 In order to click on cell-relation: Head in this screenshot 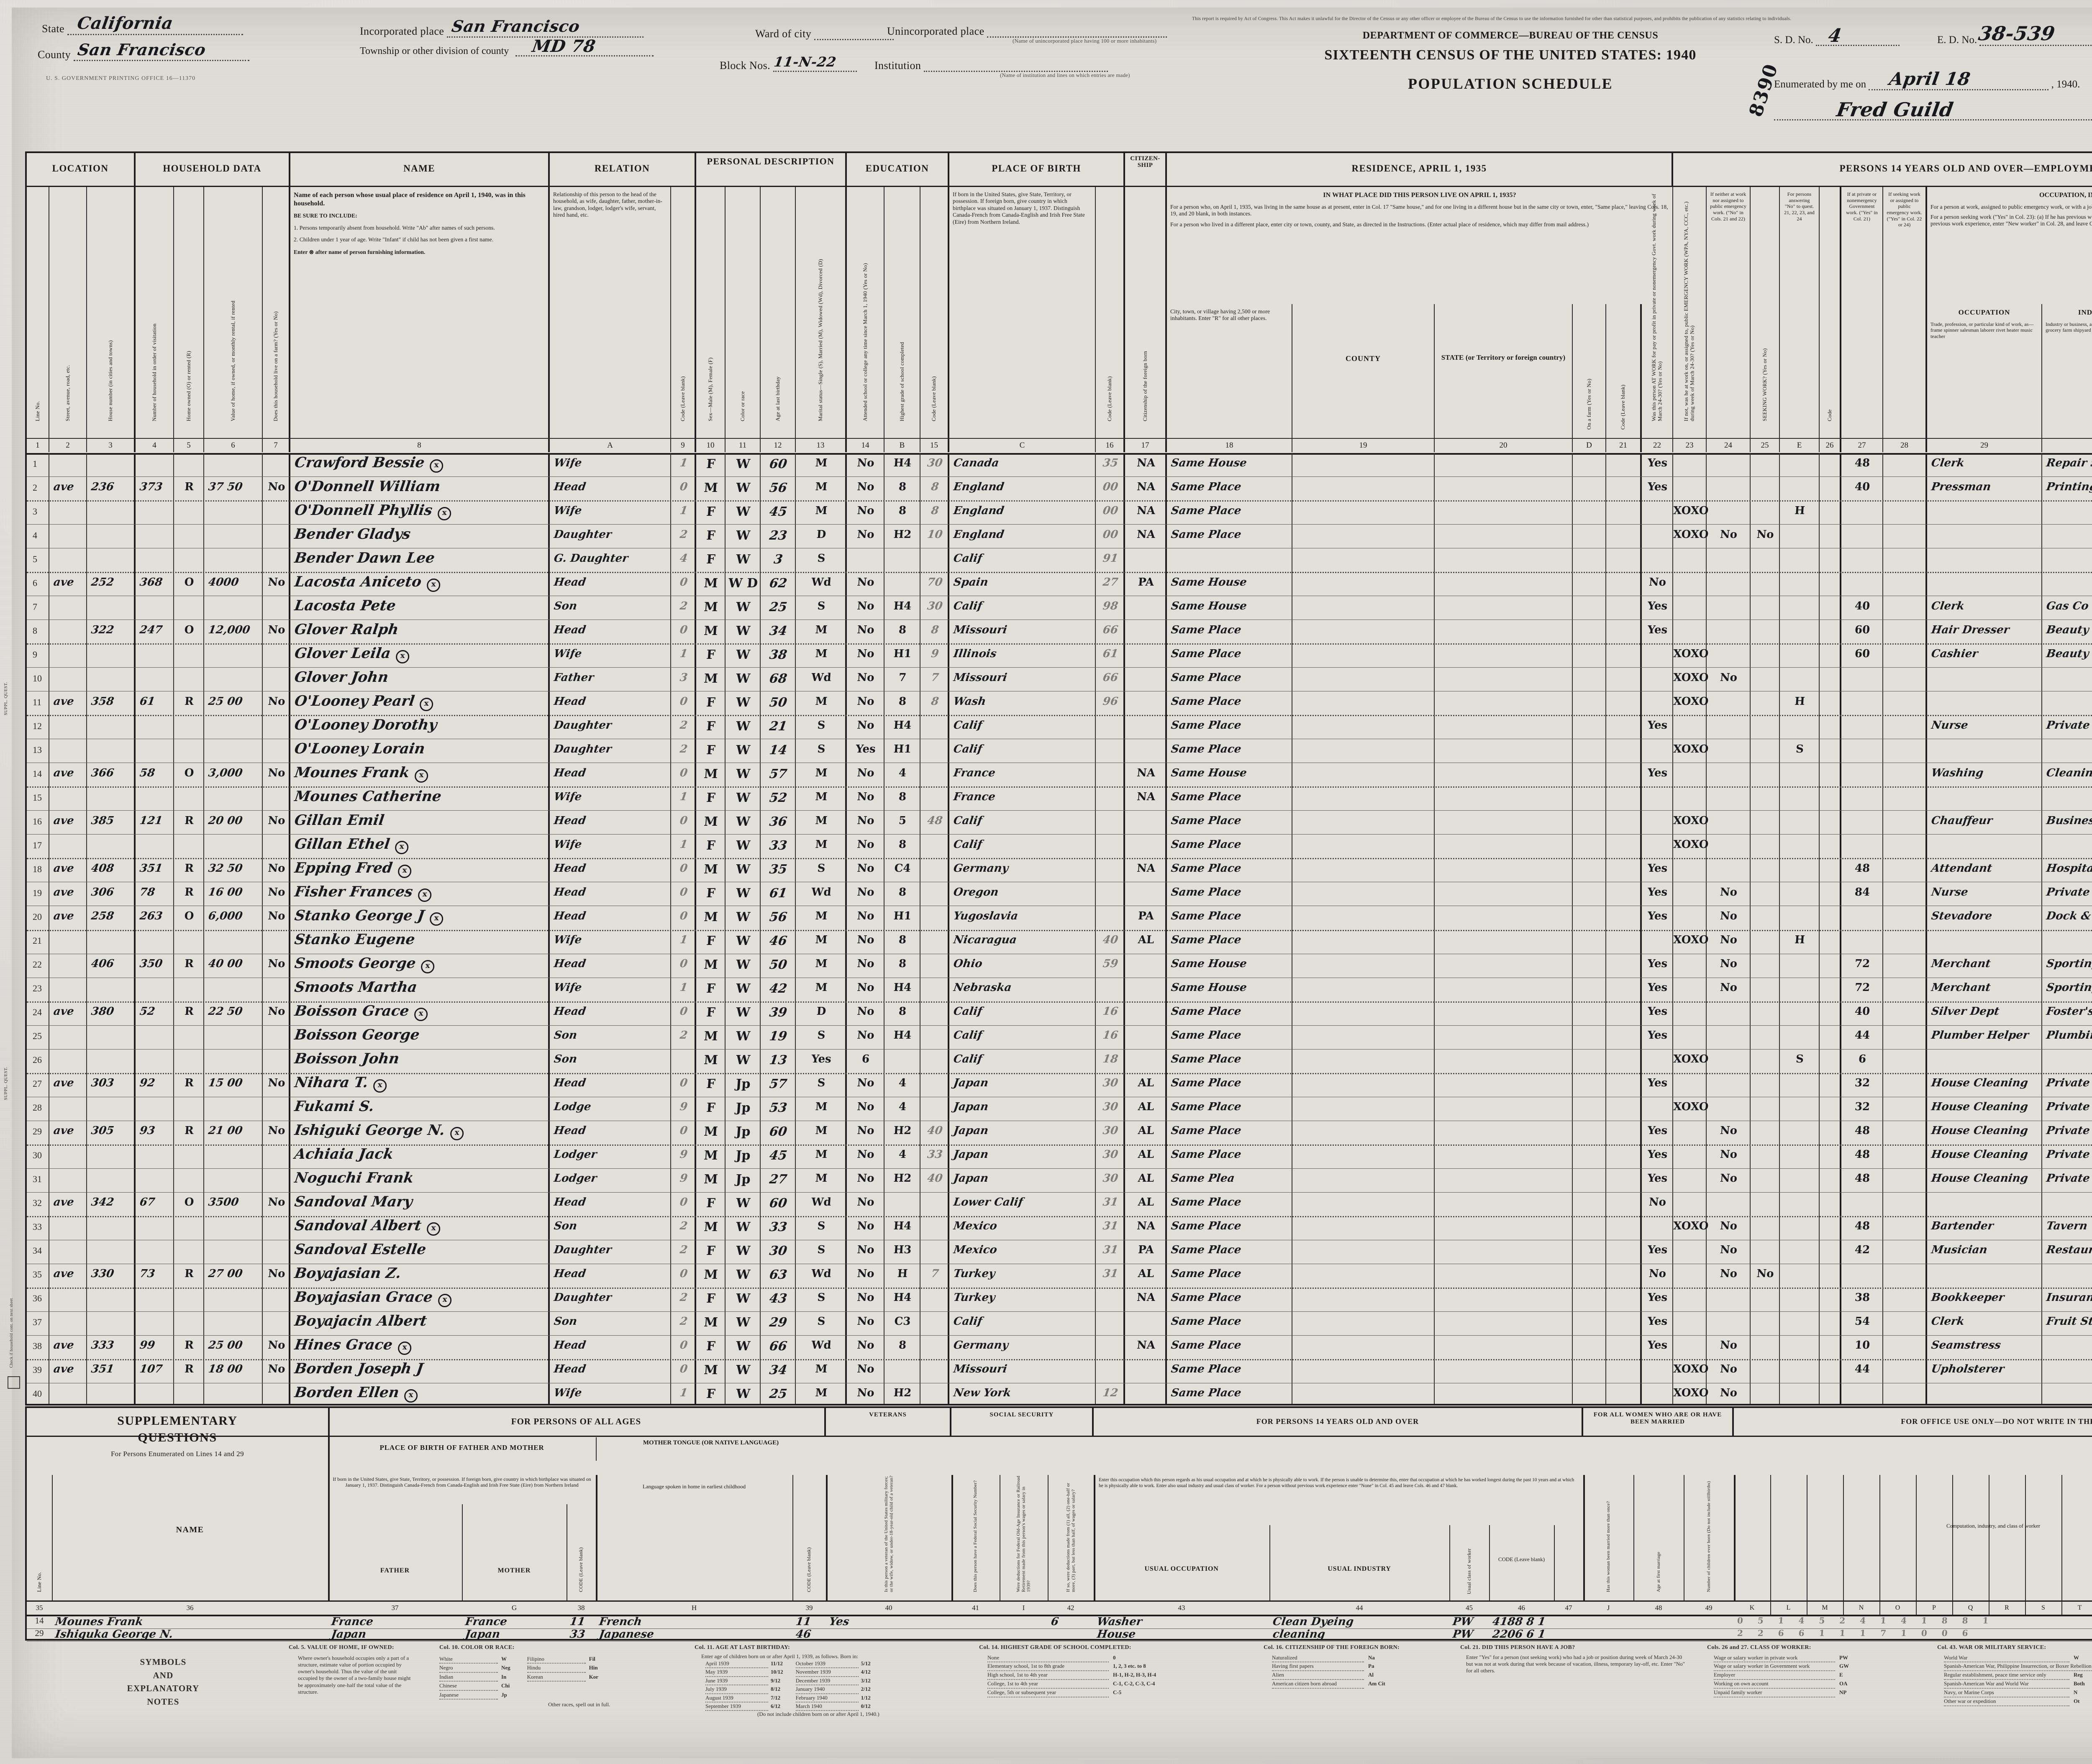, I will do `click(570, 1273)`.